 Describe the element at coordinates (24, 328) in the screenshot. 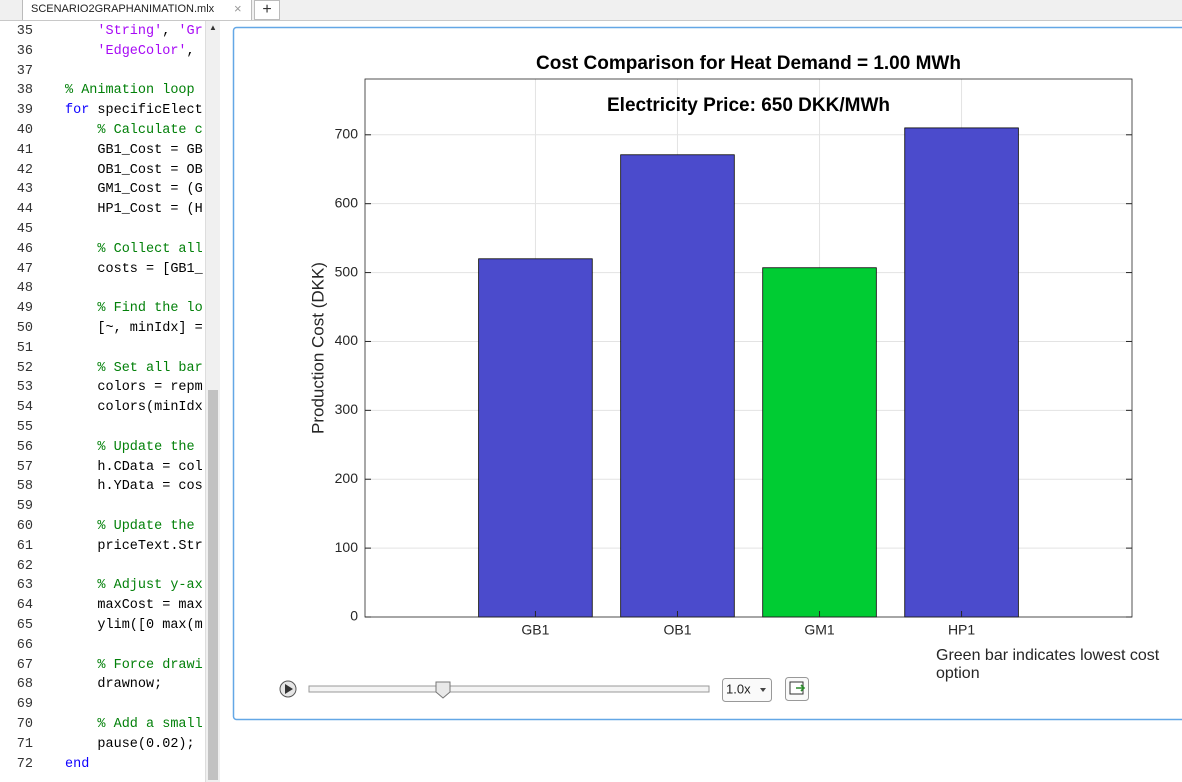

I see `line-number: 50` at that location.